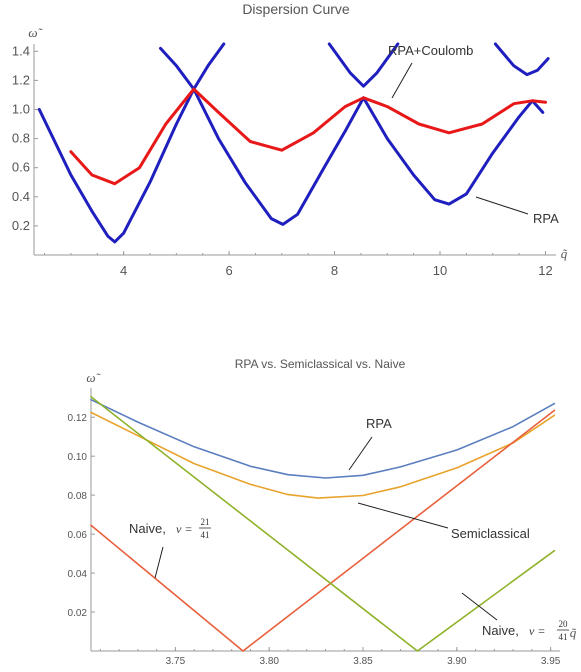  Describe the element at coordinates (78, 535) in the screenshot. I see `y-tick-label: 0.06` at that location.